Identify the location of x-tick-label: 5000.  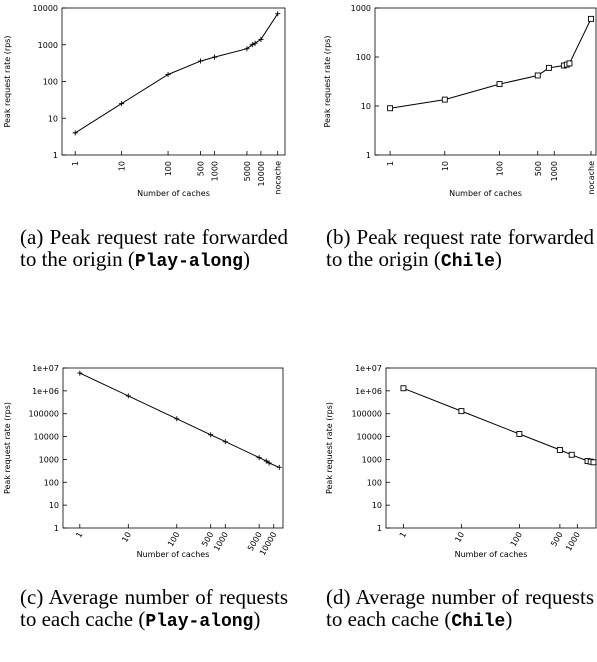
(247, 171).